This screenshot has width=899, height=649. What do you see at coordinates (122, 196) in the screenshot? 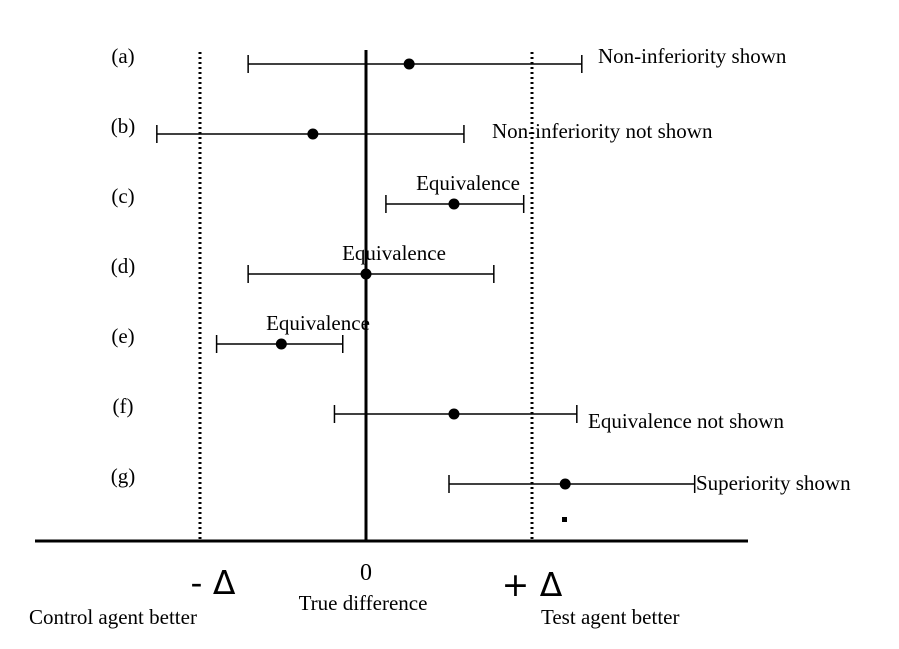
I see `row-label: (c)` at bounding box center [122, 196].